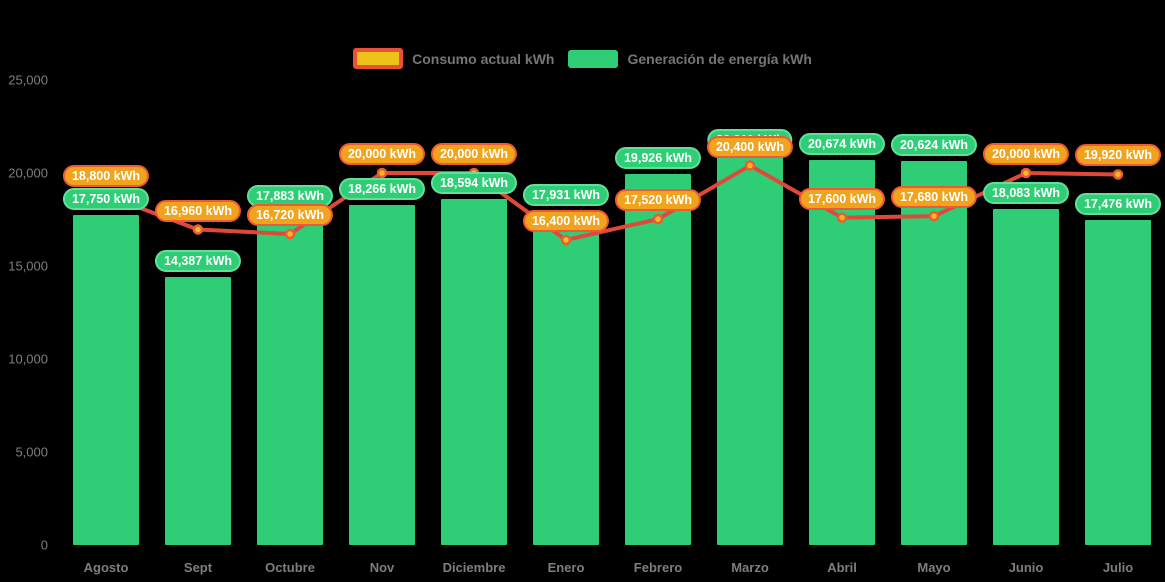  I want to click on x-axis-label: Enero, so click(566, 567).